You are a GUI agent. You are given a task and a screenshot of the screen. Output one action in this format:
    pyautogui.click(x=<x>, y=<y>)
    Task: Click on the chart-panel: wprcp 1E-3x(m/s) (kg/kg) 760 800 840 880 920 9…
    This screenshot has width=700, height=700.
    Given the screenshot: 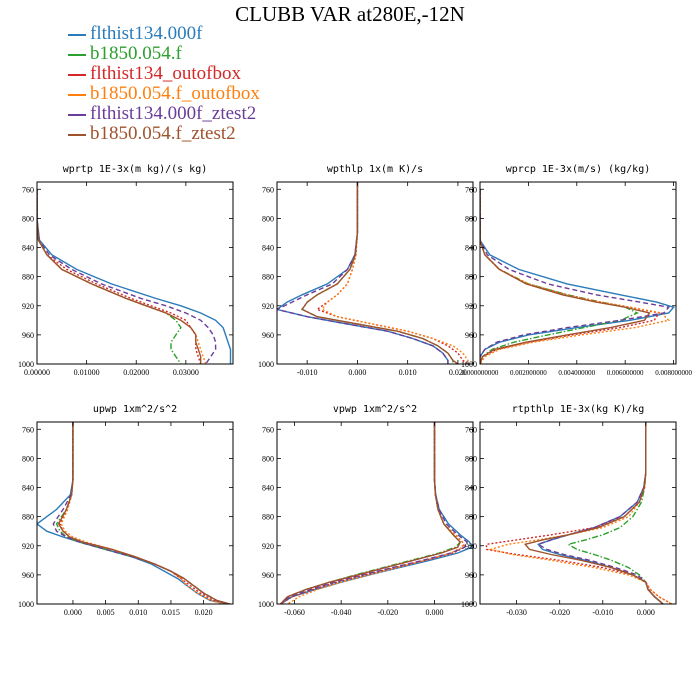 What is the action you would take?
    pyautogui.click(x=576, y=270)
    